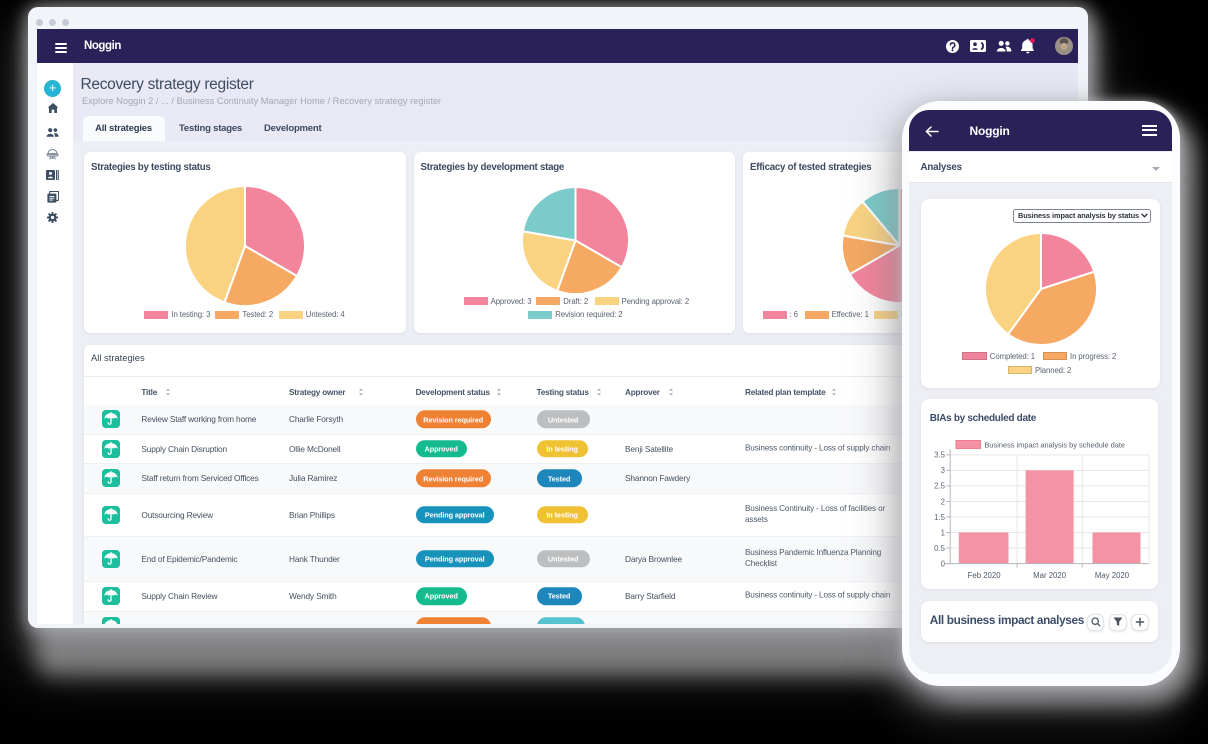 This screenshot has height=744, width=1208. Describe the element at coordinates (984, 575) in the screenshot. I see `svg-text: Feb 2020` at that location.